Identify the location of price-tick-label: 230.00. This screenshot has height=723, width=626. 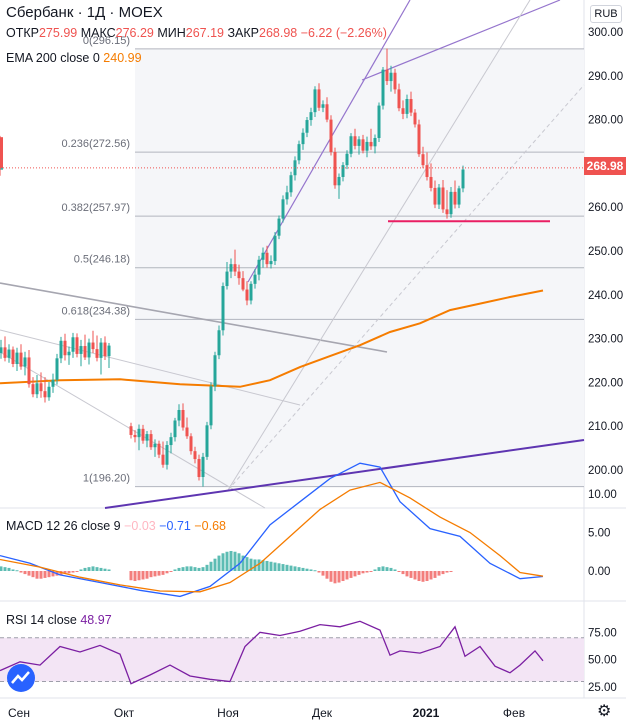
(605, 340).